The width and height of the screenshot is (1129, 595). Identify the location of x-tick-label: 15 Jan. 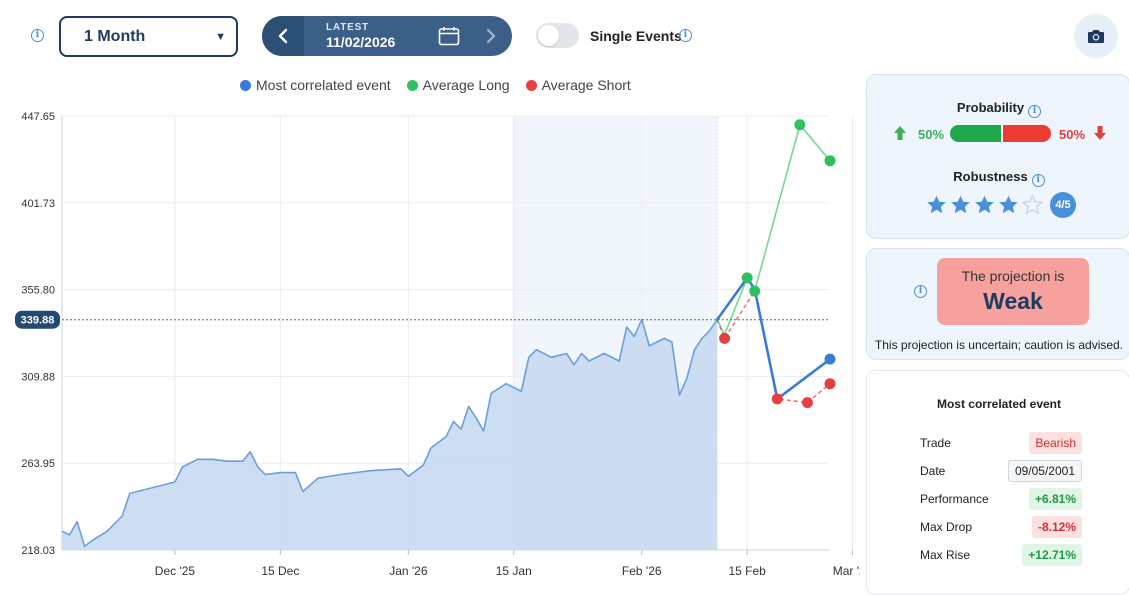
(514, 571).